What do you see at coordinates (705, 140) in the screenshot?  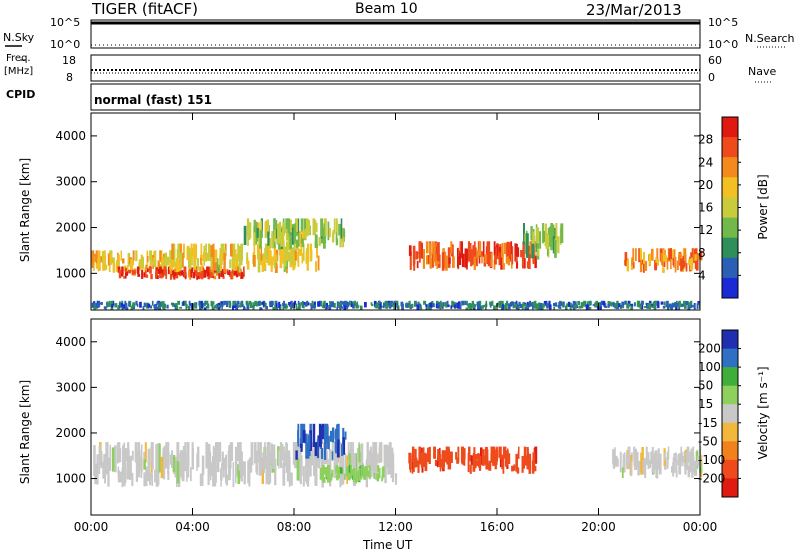 I see `colorbar-tick-label: 28` at bounding box center [705, 140].